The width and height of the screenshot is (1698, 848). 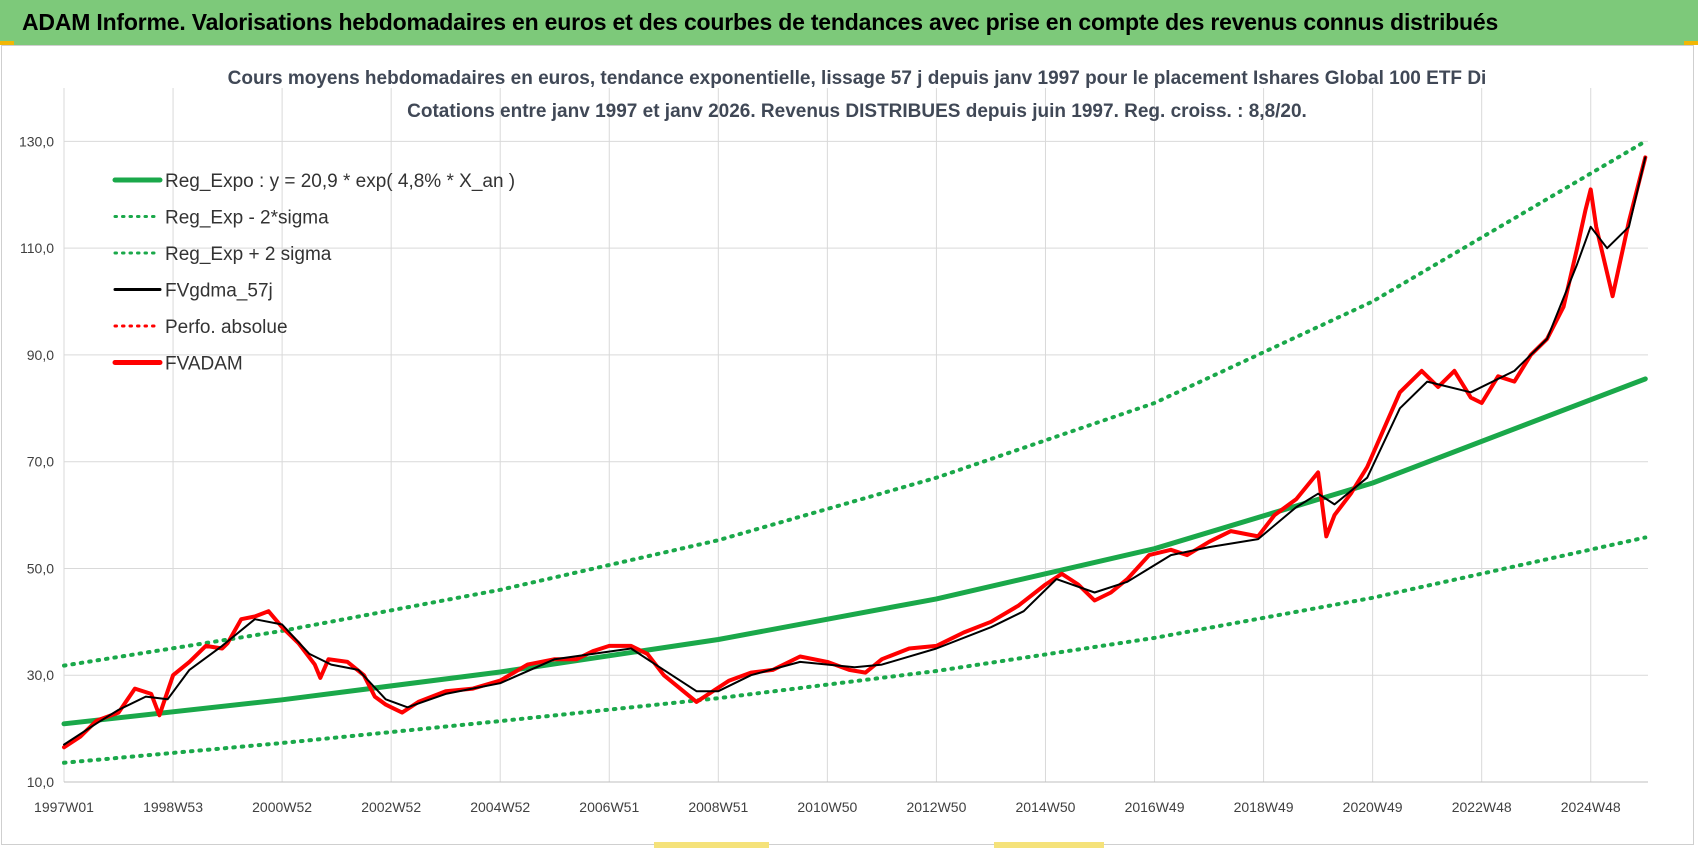 I want to click on x-tick-label: 2020W49, so click(x=1373, y=807).